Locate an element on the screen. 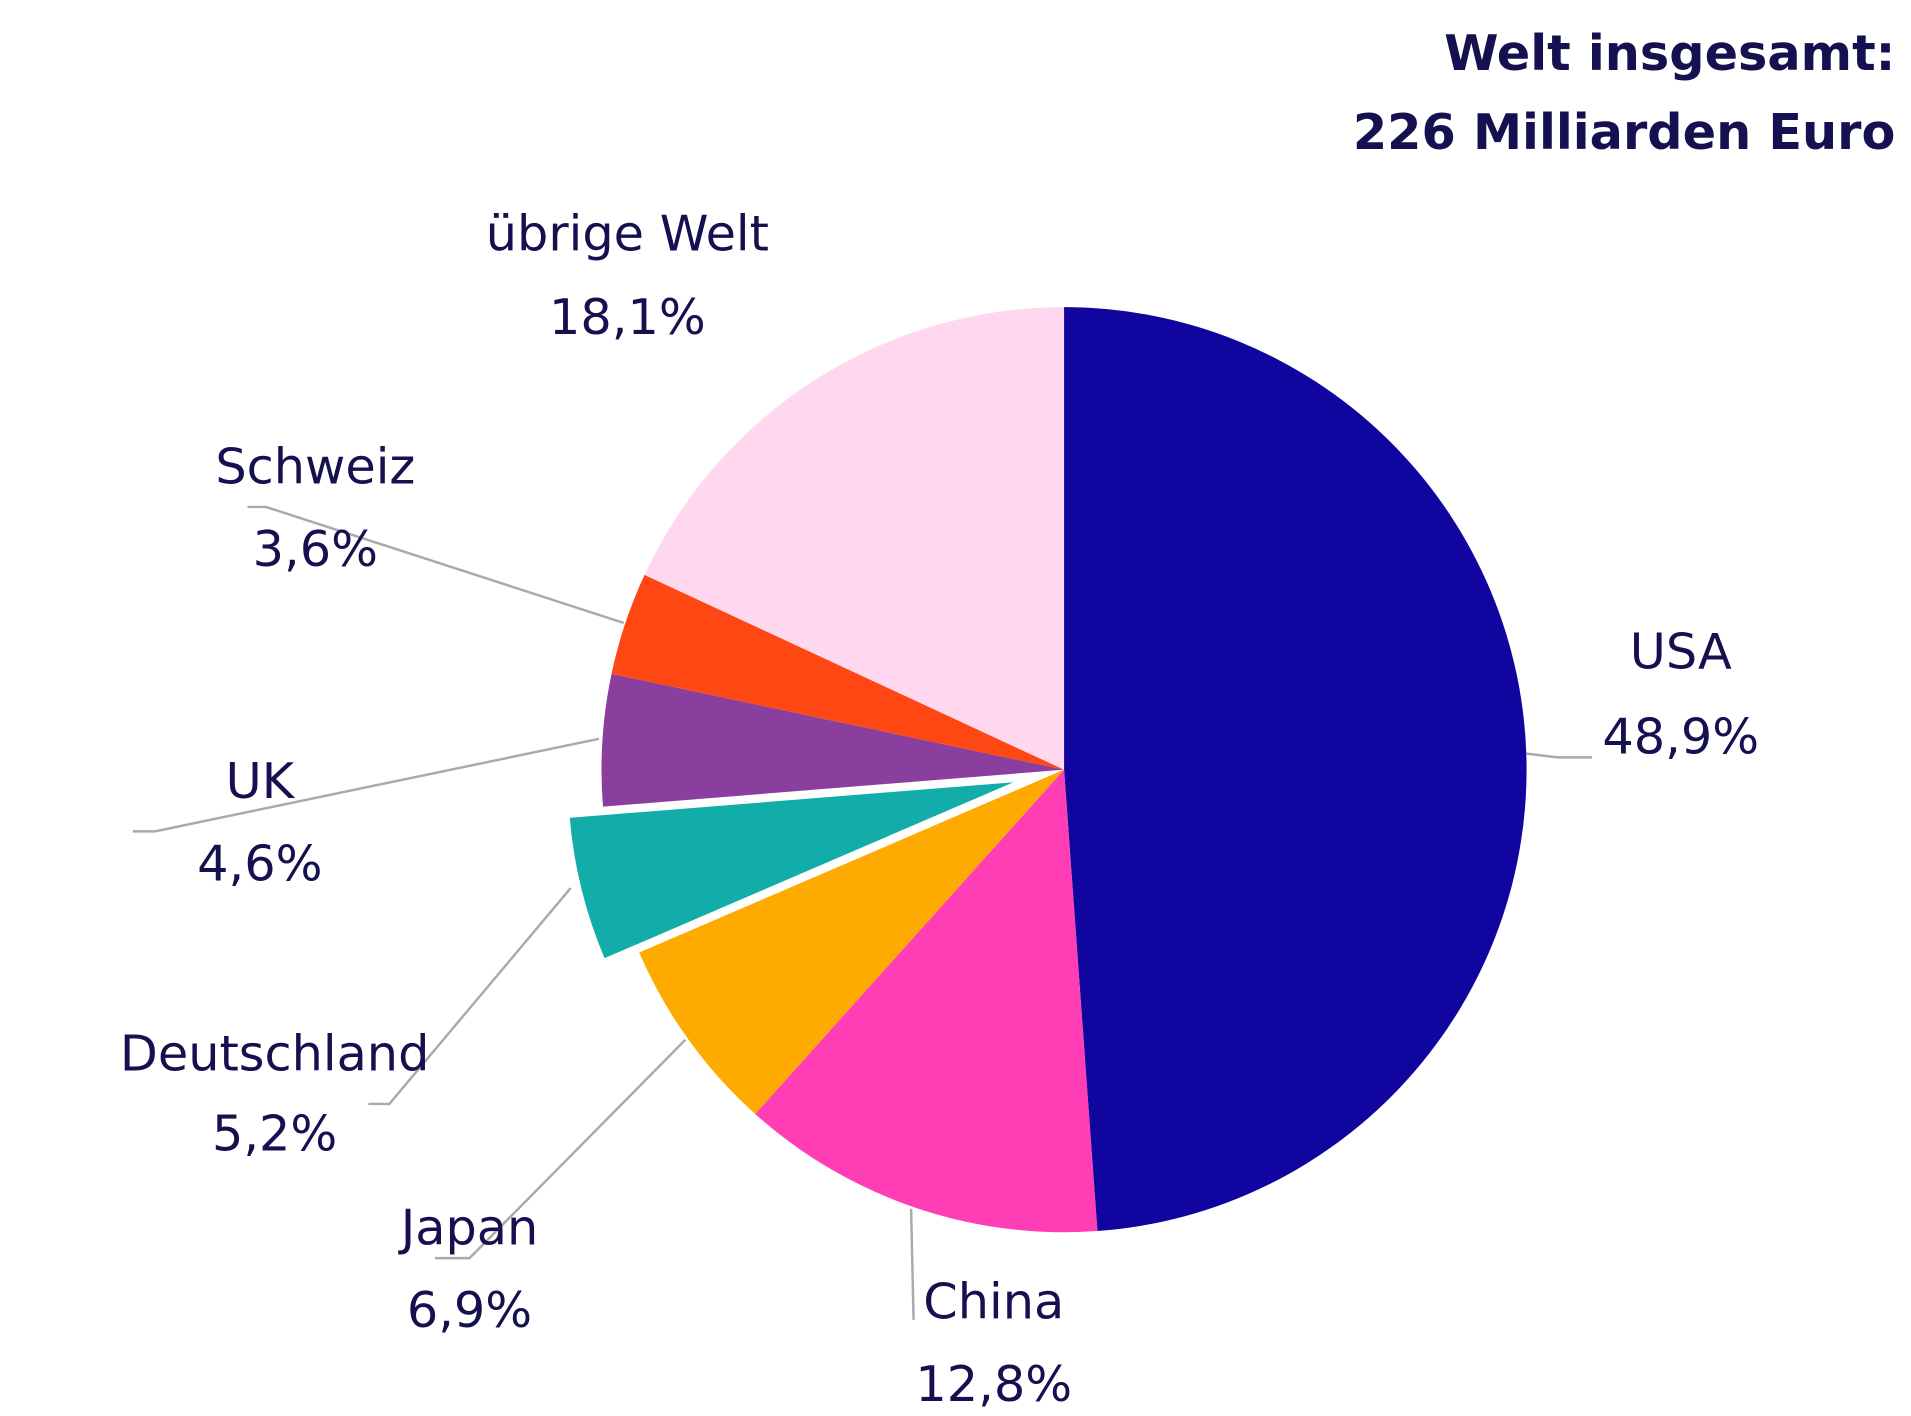  slice-label: Deutschland is located at coordinates (275, 1054).